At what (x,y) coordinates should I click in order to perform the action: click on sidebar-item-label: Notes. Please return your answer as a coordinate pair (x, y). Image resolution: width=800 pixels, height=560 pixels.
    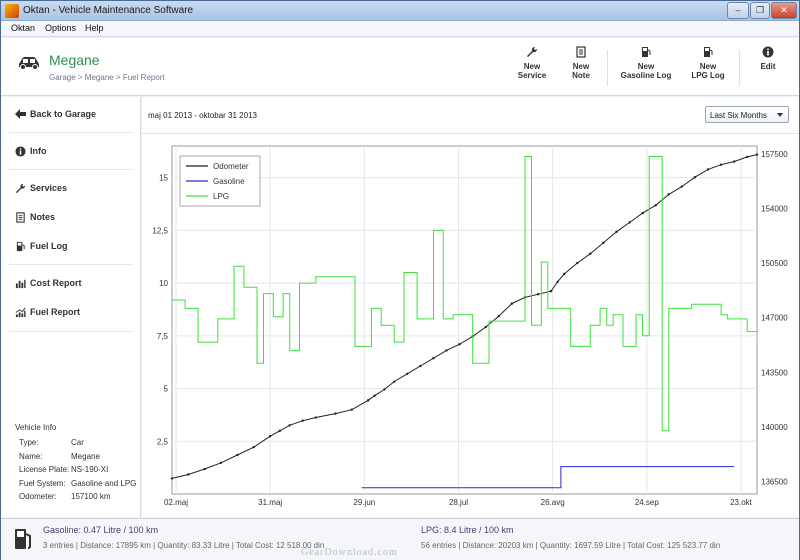
    Looking at the image, I should click on (43, 217).